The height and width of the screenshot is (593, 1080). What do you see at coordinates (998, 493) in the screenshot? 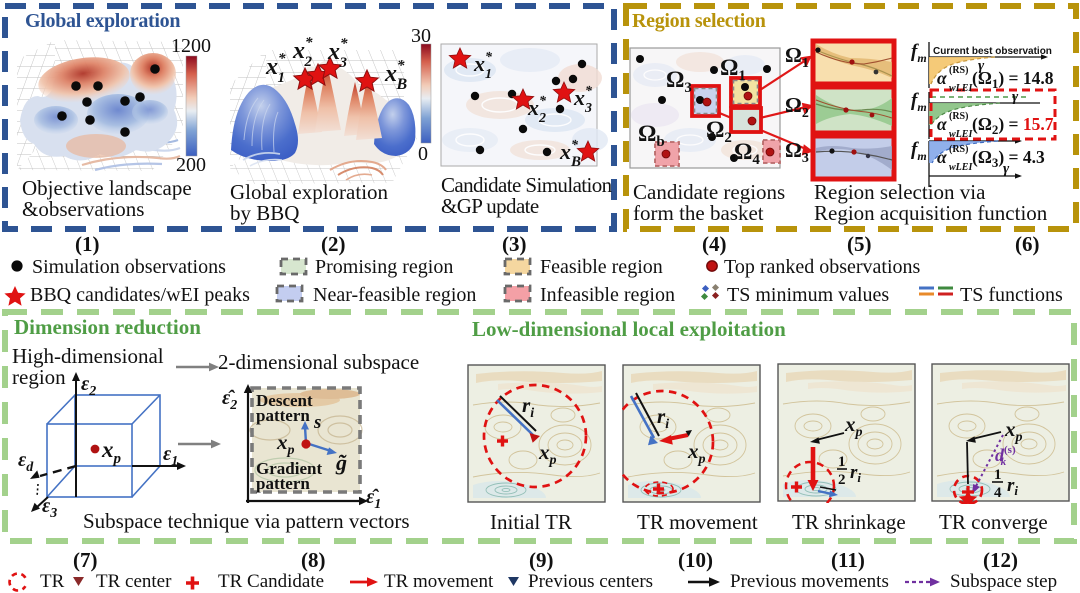
I see `svg-text: 4` at bounding box center [998, 493].